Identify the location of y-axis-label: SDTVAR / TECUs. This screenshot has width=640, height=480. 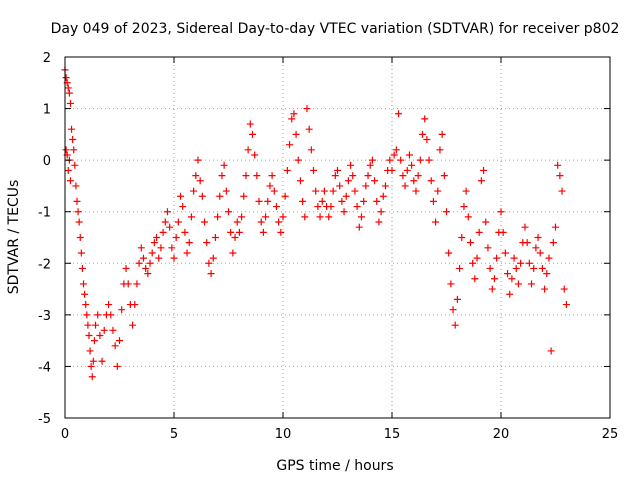
(14, 237).